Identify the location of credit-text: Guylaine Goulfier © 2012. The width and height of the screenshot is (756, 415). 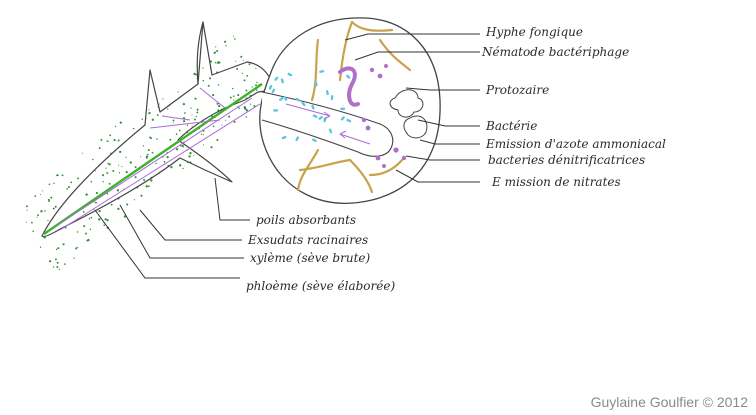
(669, 402).